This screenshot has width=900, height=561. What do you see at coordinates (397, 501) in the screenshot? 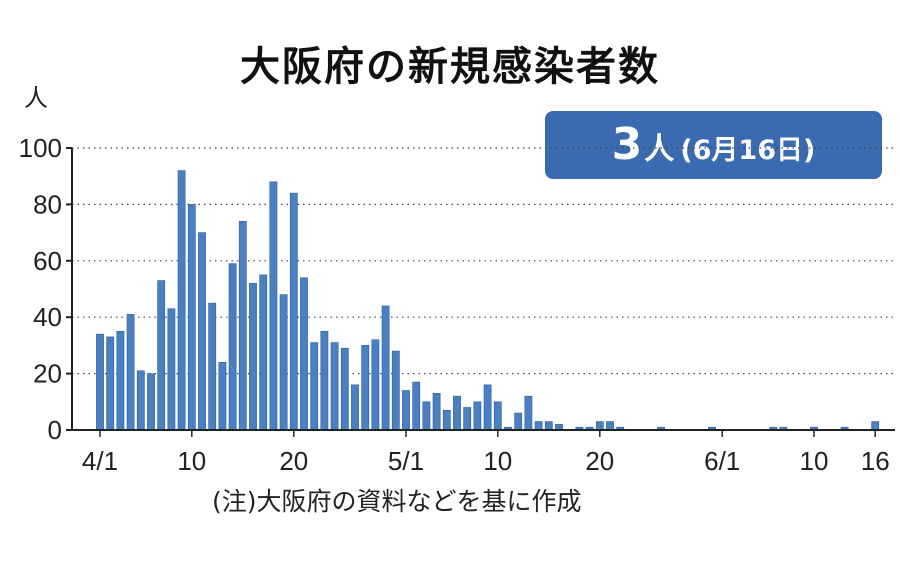
I see `source-note: (注)大阪府の資料などを基に作成` at bounding box center [397, 501].